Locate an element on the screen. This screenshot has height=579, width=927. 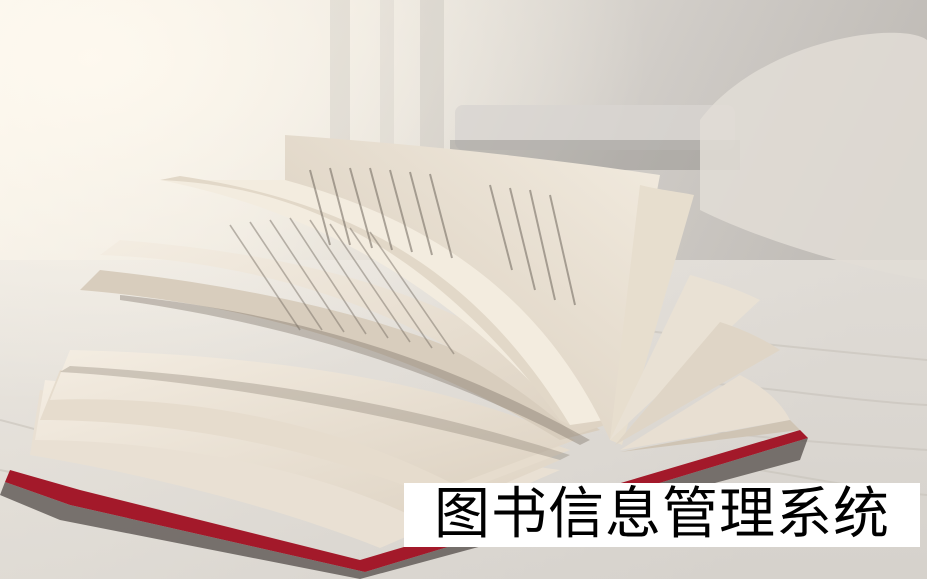
title-box: 图书信息管理系统 is located at coordinates (662, 515).